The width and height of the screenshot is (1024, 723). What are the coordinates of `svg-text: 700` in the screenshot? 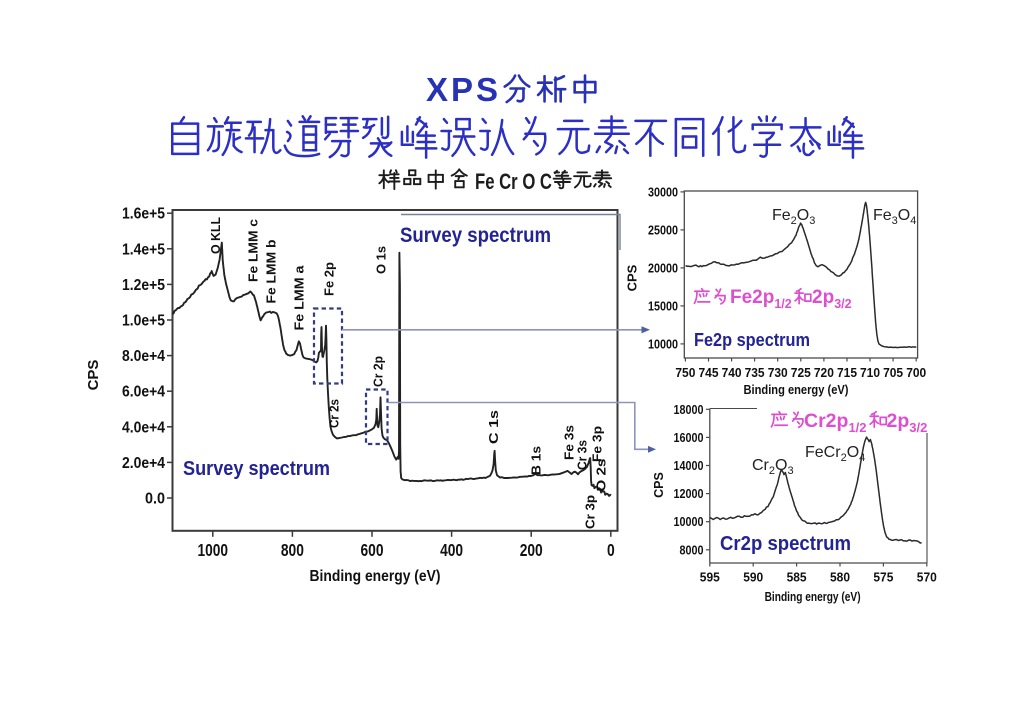 It's located at (916, 373).